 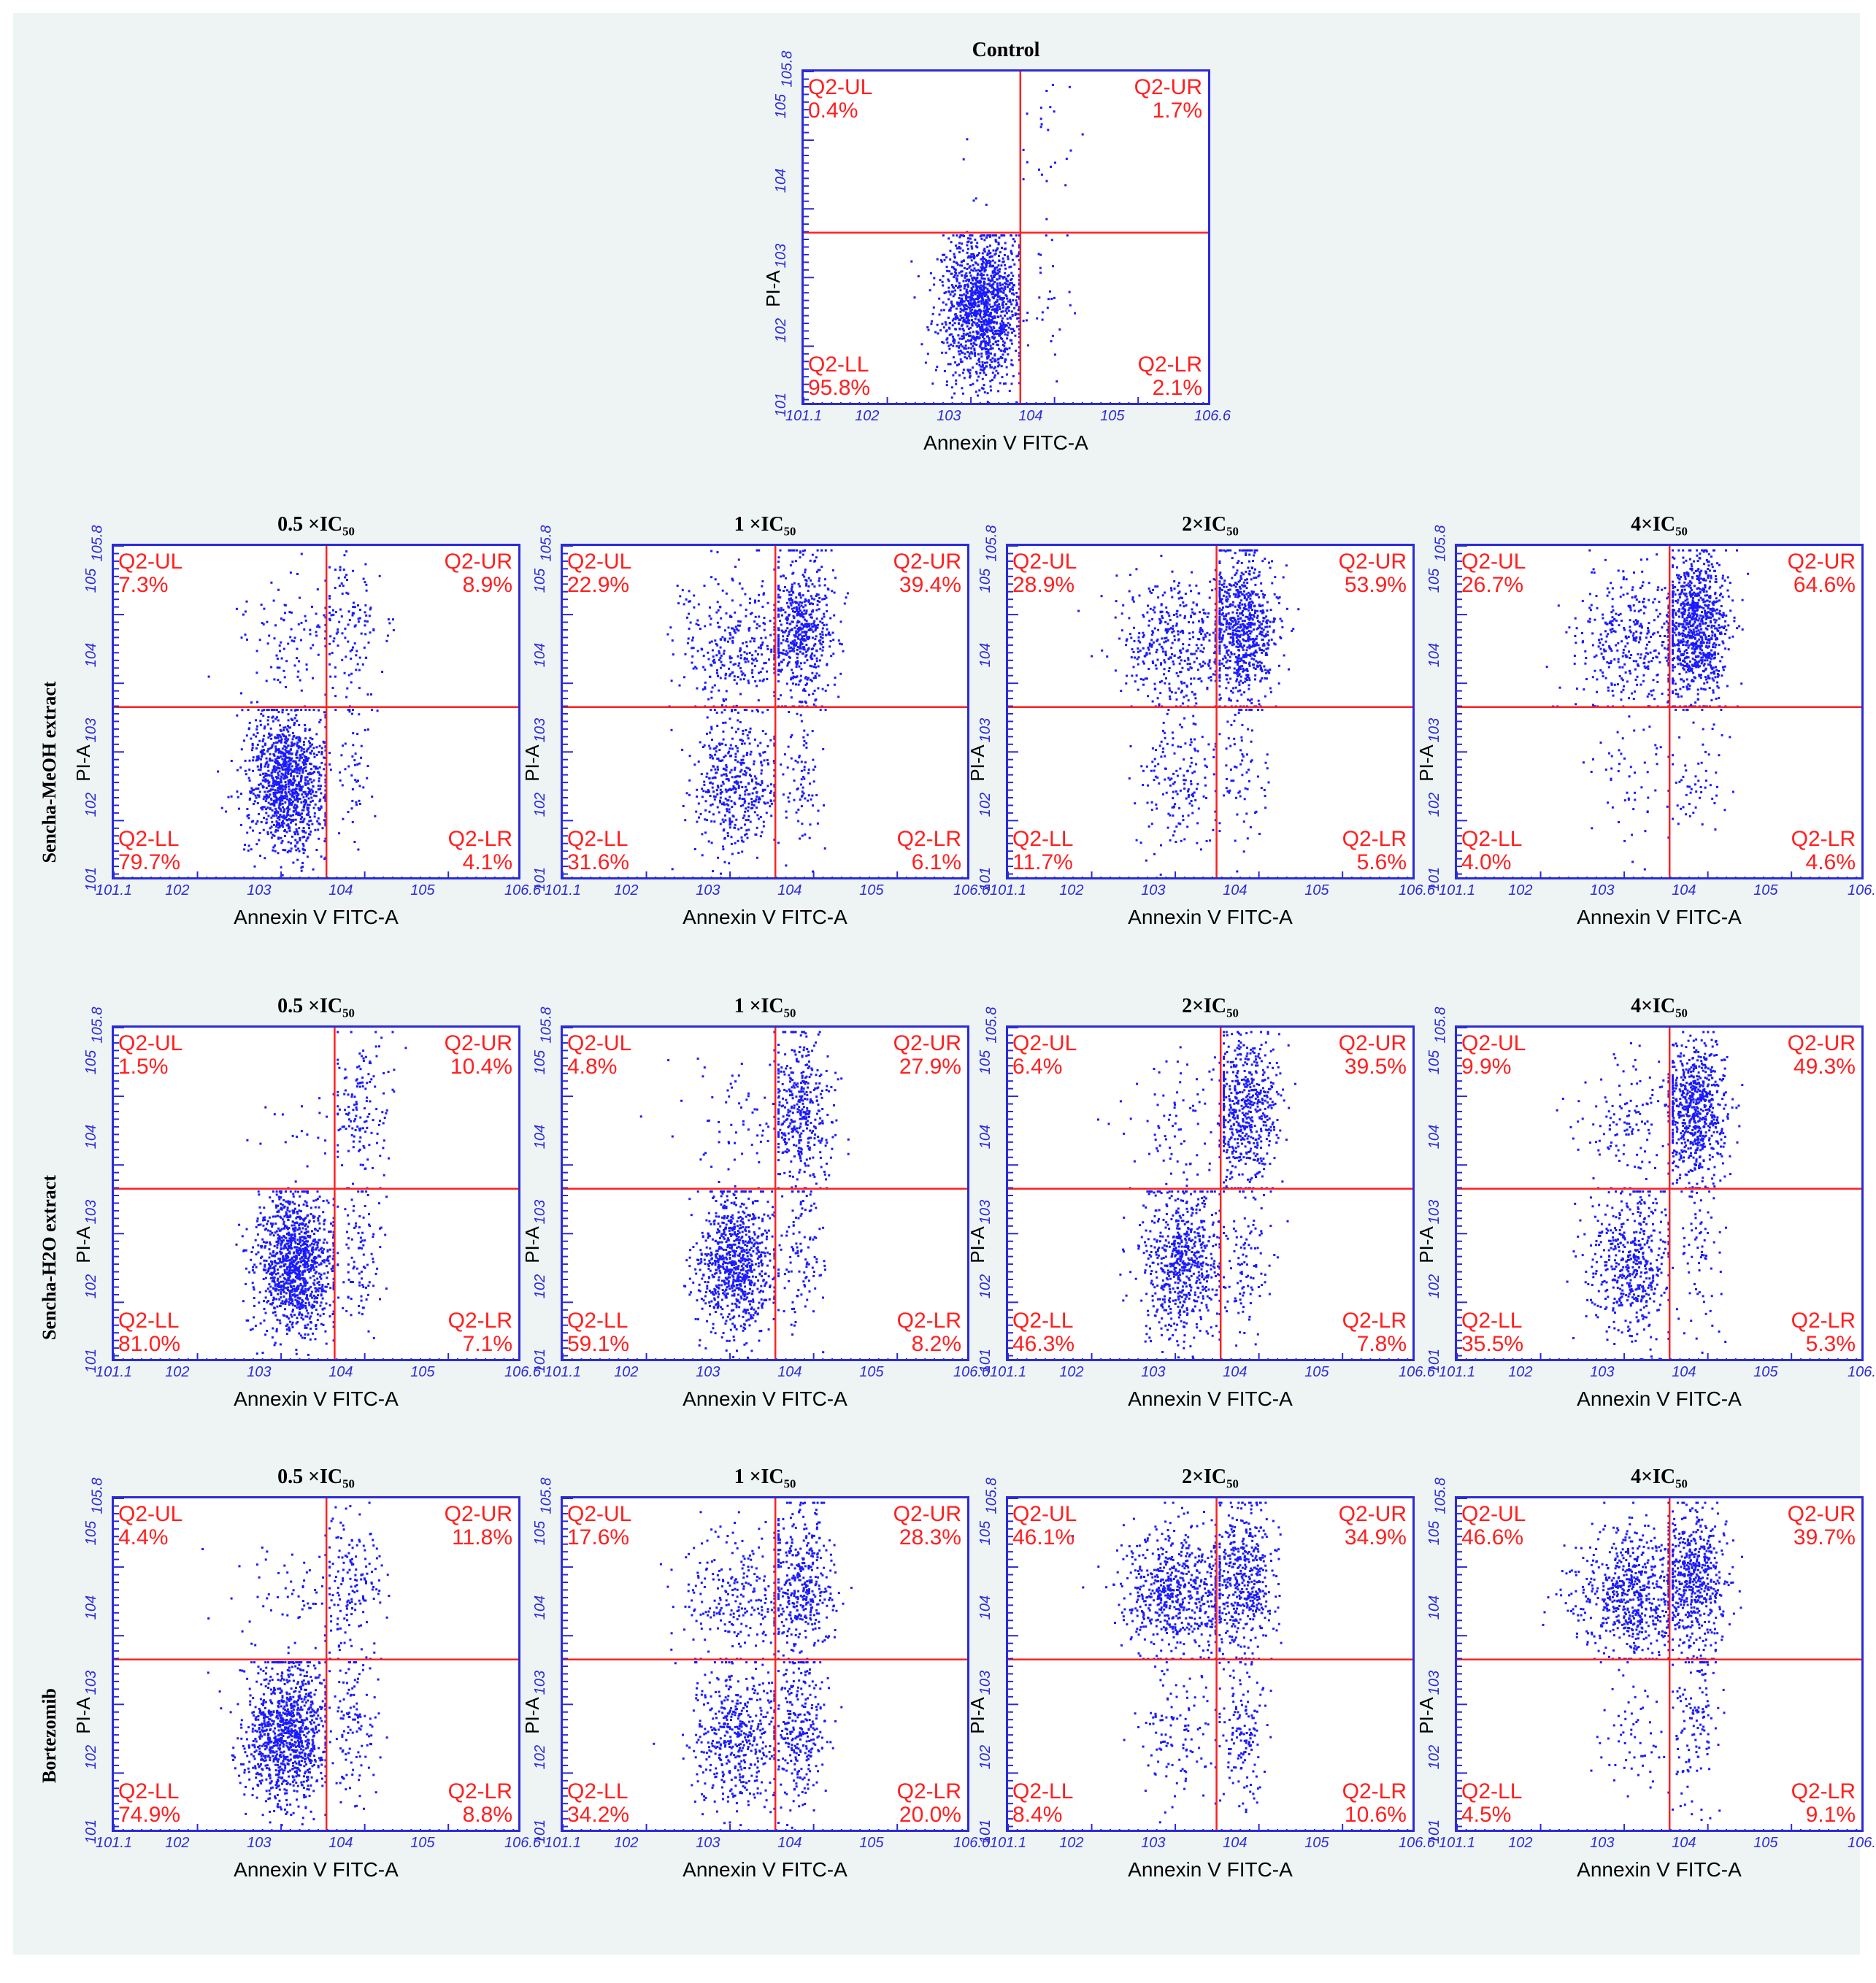 I want to click on quadrant-percent: 4.1%, so click(x=487, y=862).